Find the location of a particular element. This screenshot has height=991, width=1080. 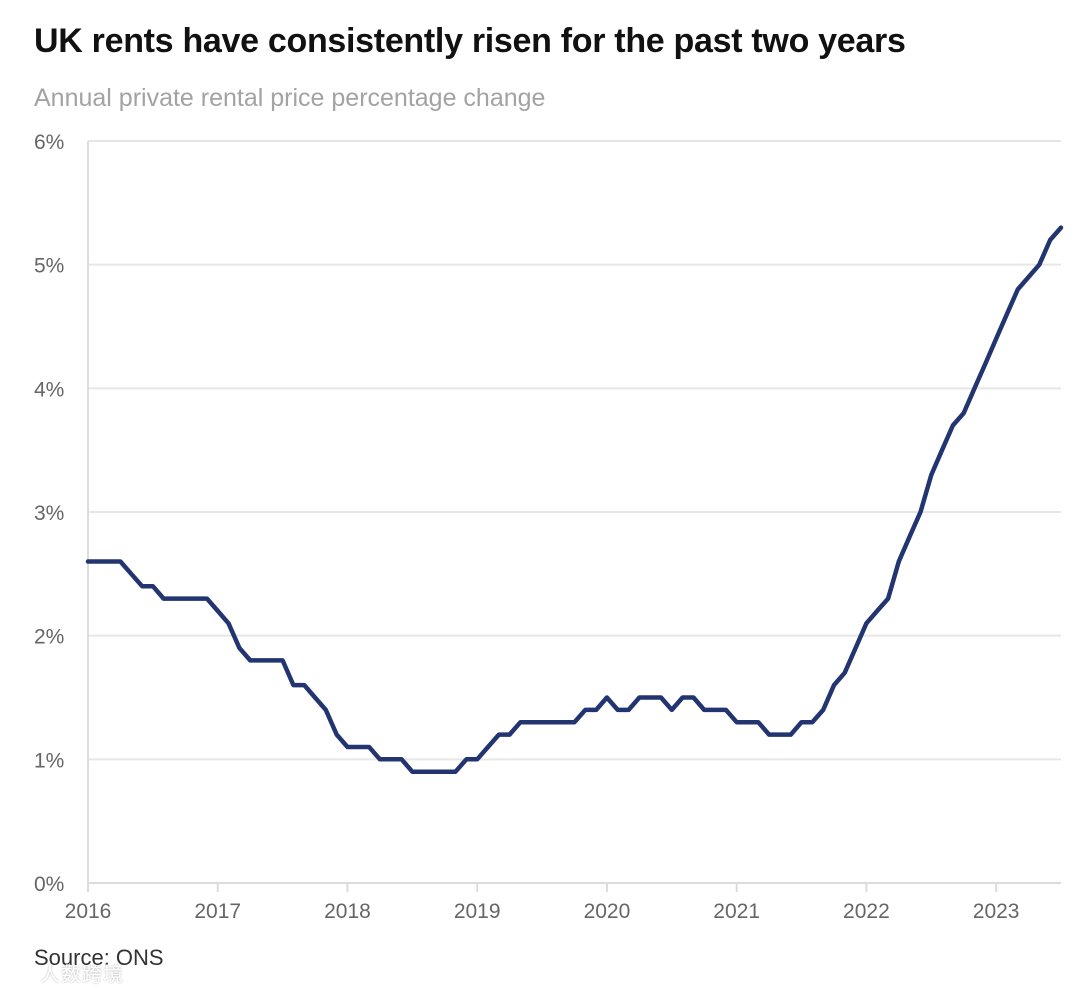

y-tick-label: 1% is located at coordinates (49, 760).